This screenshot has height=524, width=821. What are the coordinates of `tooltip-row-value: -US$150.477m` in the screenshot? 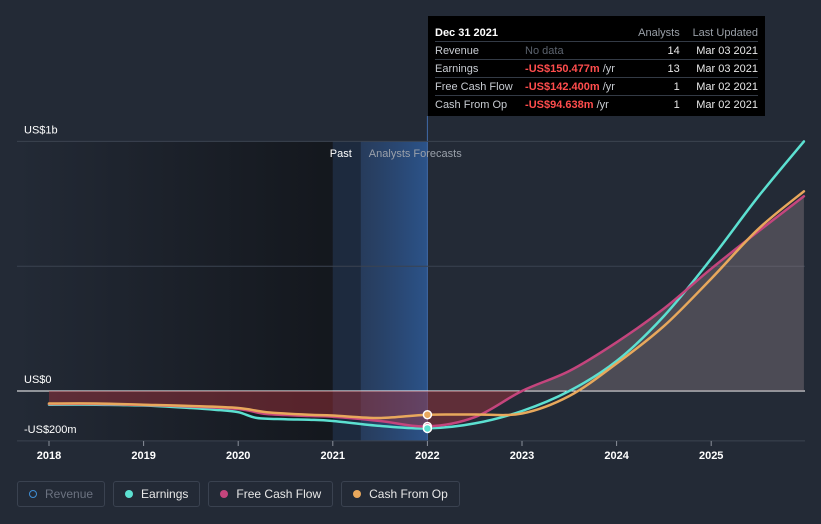 It's located at (562, 68).